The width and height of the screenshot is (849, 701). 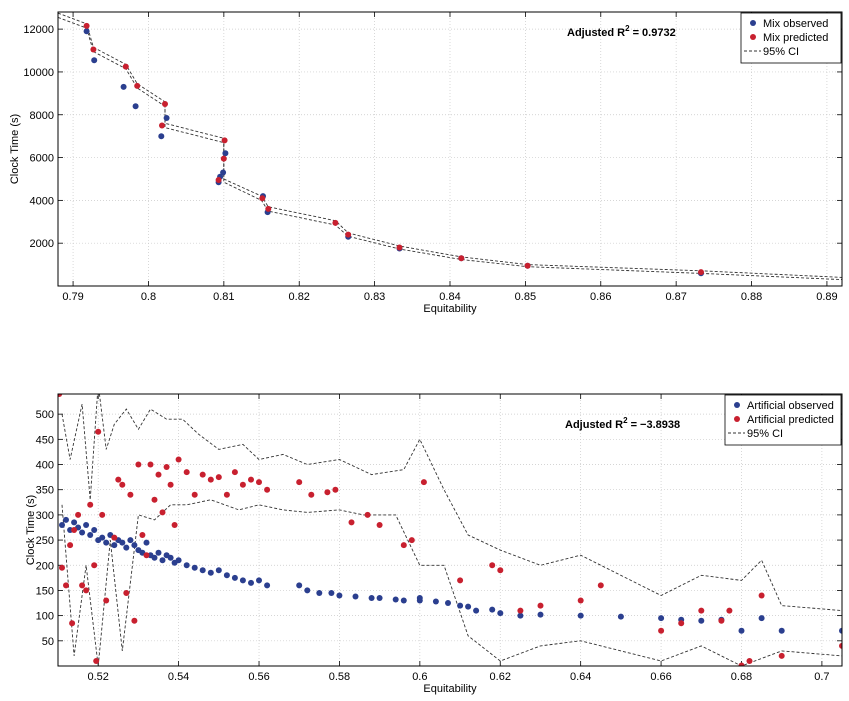 What do you see at coordinates (42, 116) in the screenshot?
I see `y-tick-label: 8000` at bounding box center [42, 116].